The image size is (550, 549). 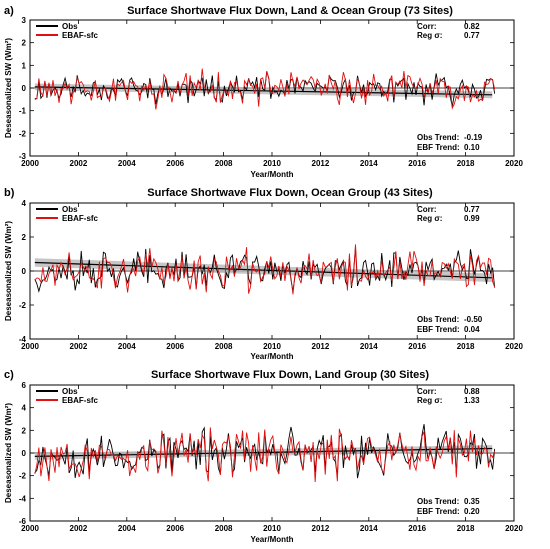 What do you see at coordinates (9, 193) in the screenshot?
I see `panel-label: b)` at bounding box center [9, 193].